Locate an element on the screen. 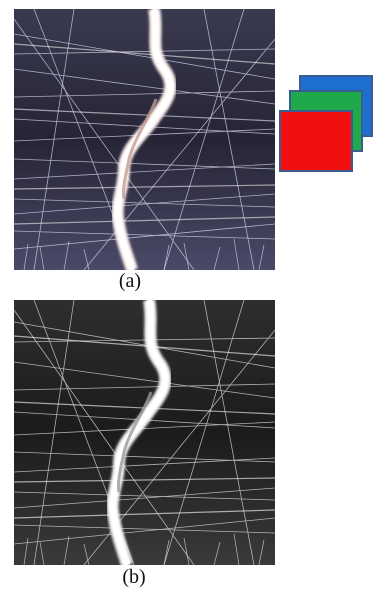  rgb-channel-stack is located at coordinates (325, 130).